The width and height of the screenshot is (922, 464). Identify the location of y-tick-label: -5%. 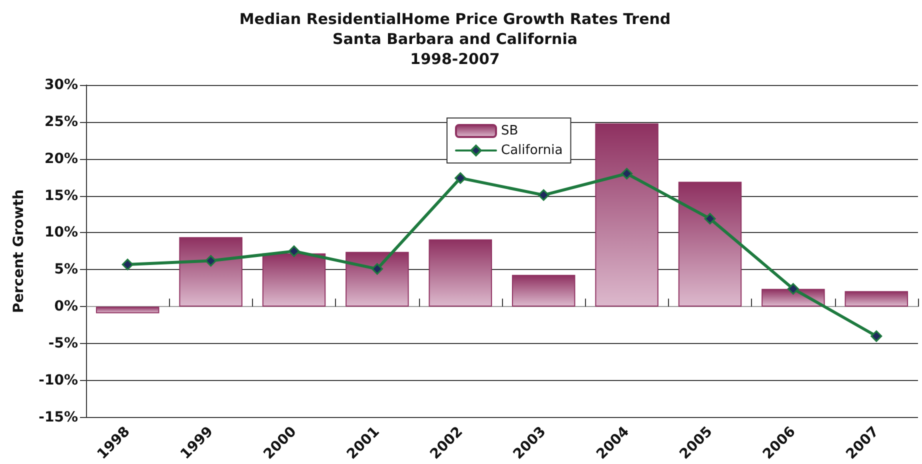
(63, 344).